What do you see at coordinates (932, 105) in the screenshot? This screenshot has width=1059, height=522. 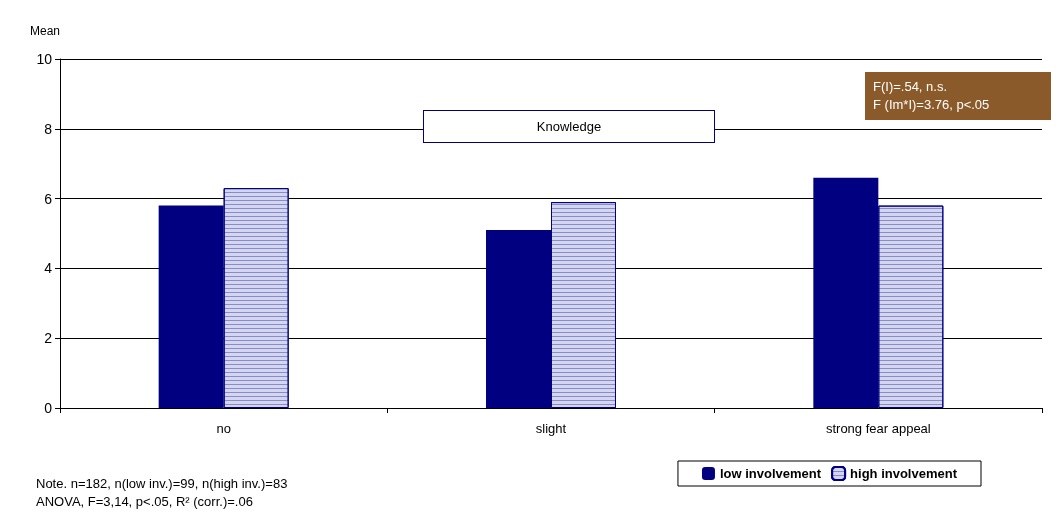 I see `annotation: F (Im*I)=3.76, p<.05` at bounding box center [932, 105].